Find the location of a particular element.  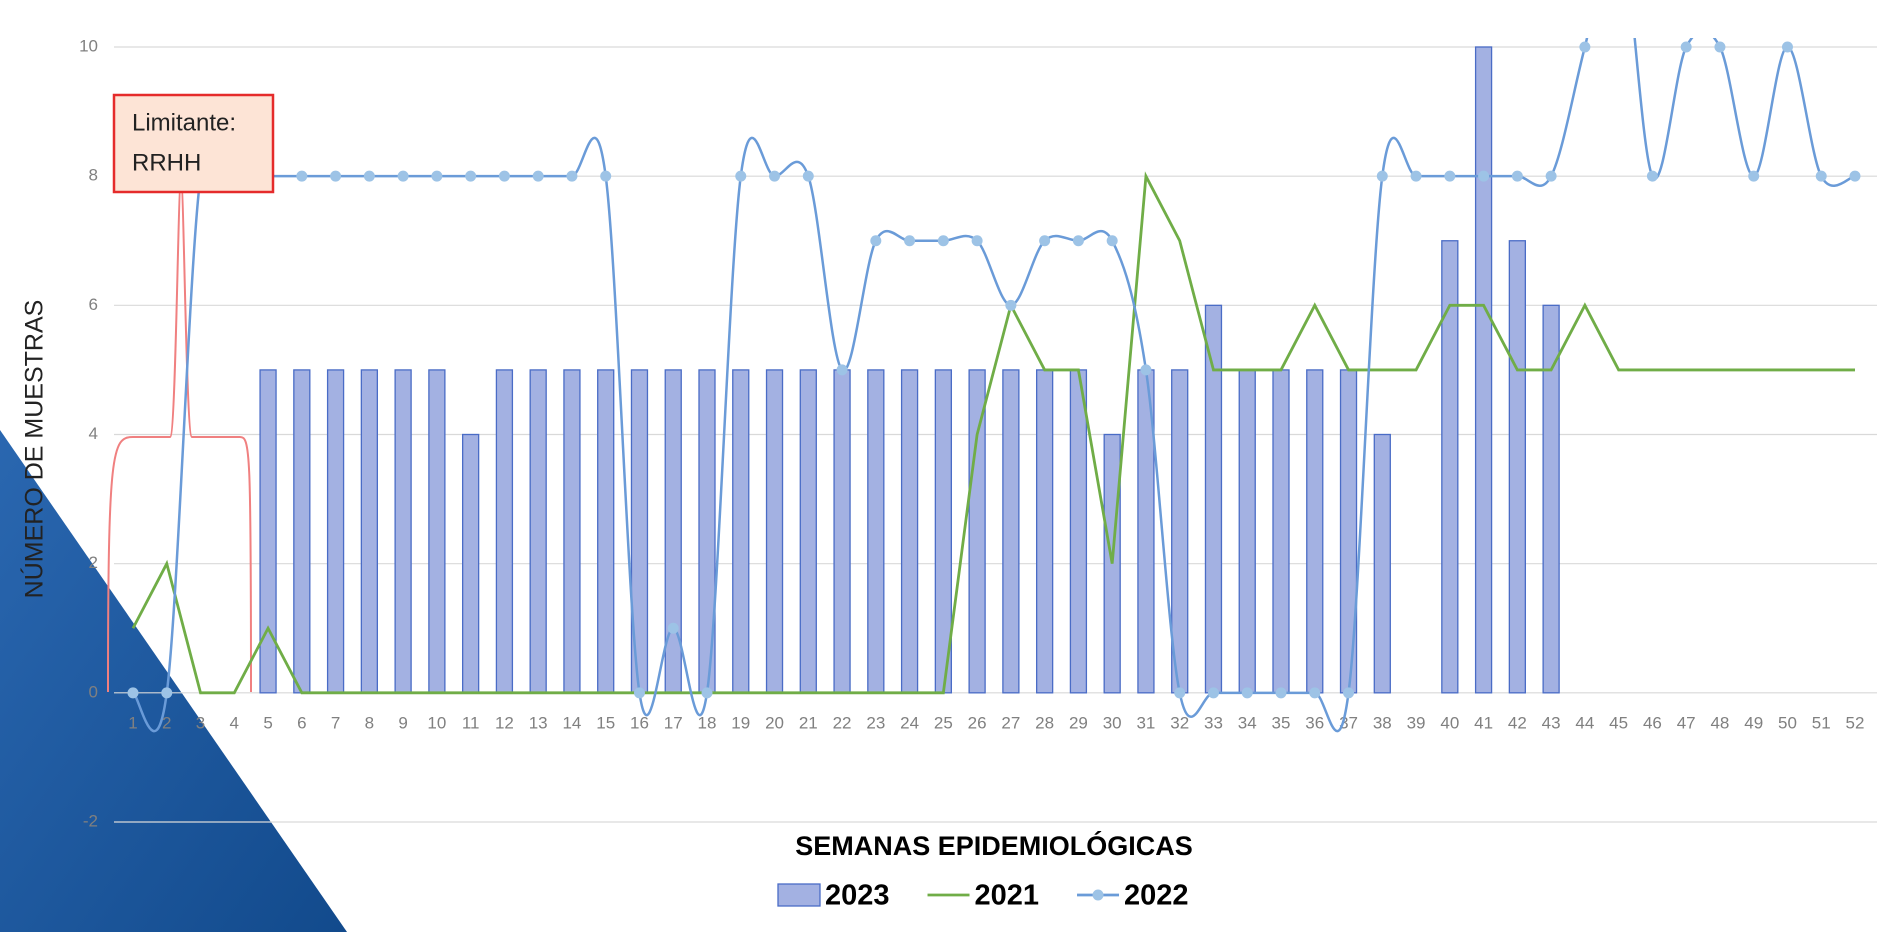

x-tick-label: 17 is located at coordinates (673, 722).